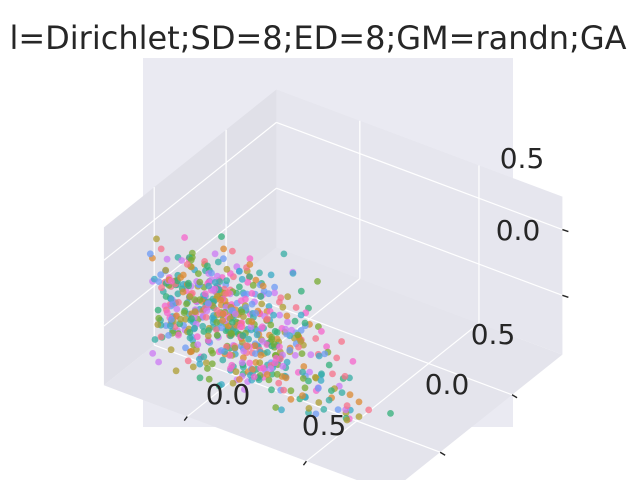  What do you see at coordinates (317, 38) in the screenshot?
I see `chart-title: l=Dirichlet;SD=8;ED=8;GM=randn;GA` at bounding box center [317, 38].